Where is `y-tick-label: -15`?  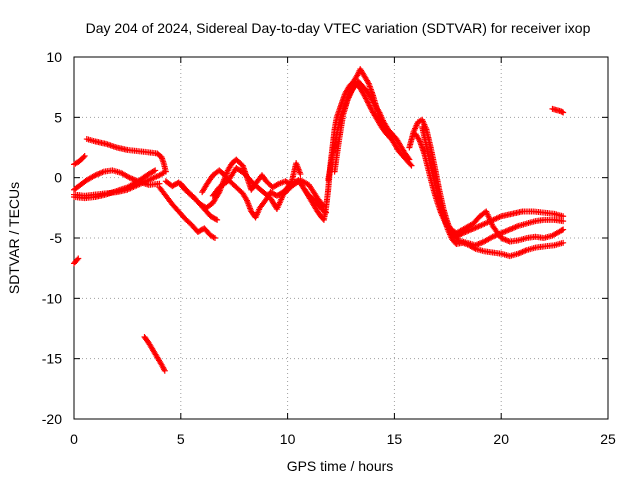
y-tick-label: -15 is located at coordinates (52, 359).